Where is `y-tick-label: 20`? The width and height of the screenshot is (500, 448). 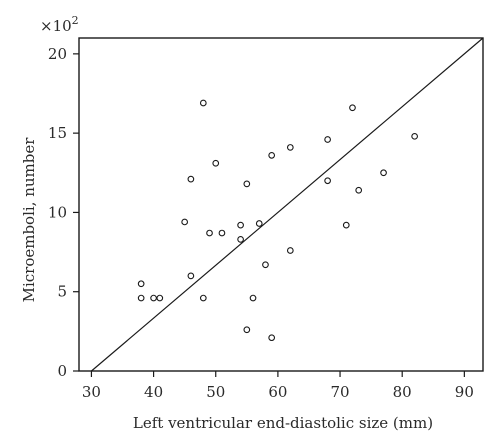
y-tick-label: 20 is located at coordinates (57, 54).